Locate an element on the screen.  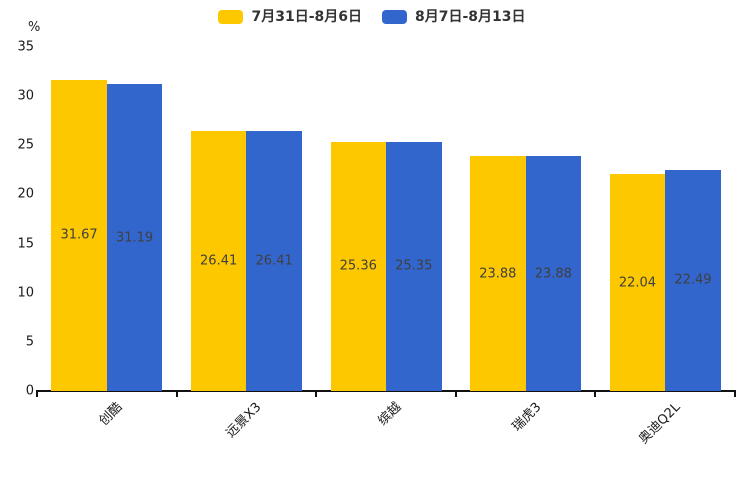
bar-segment: 25.36 is located at coordinates (358, 266).